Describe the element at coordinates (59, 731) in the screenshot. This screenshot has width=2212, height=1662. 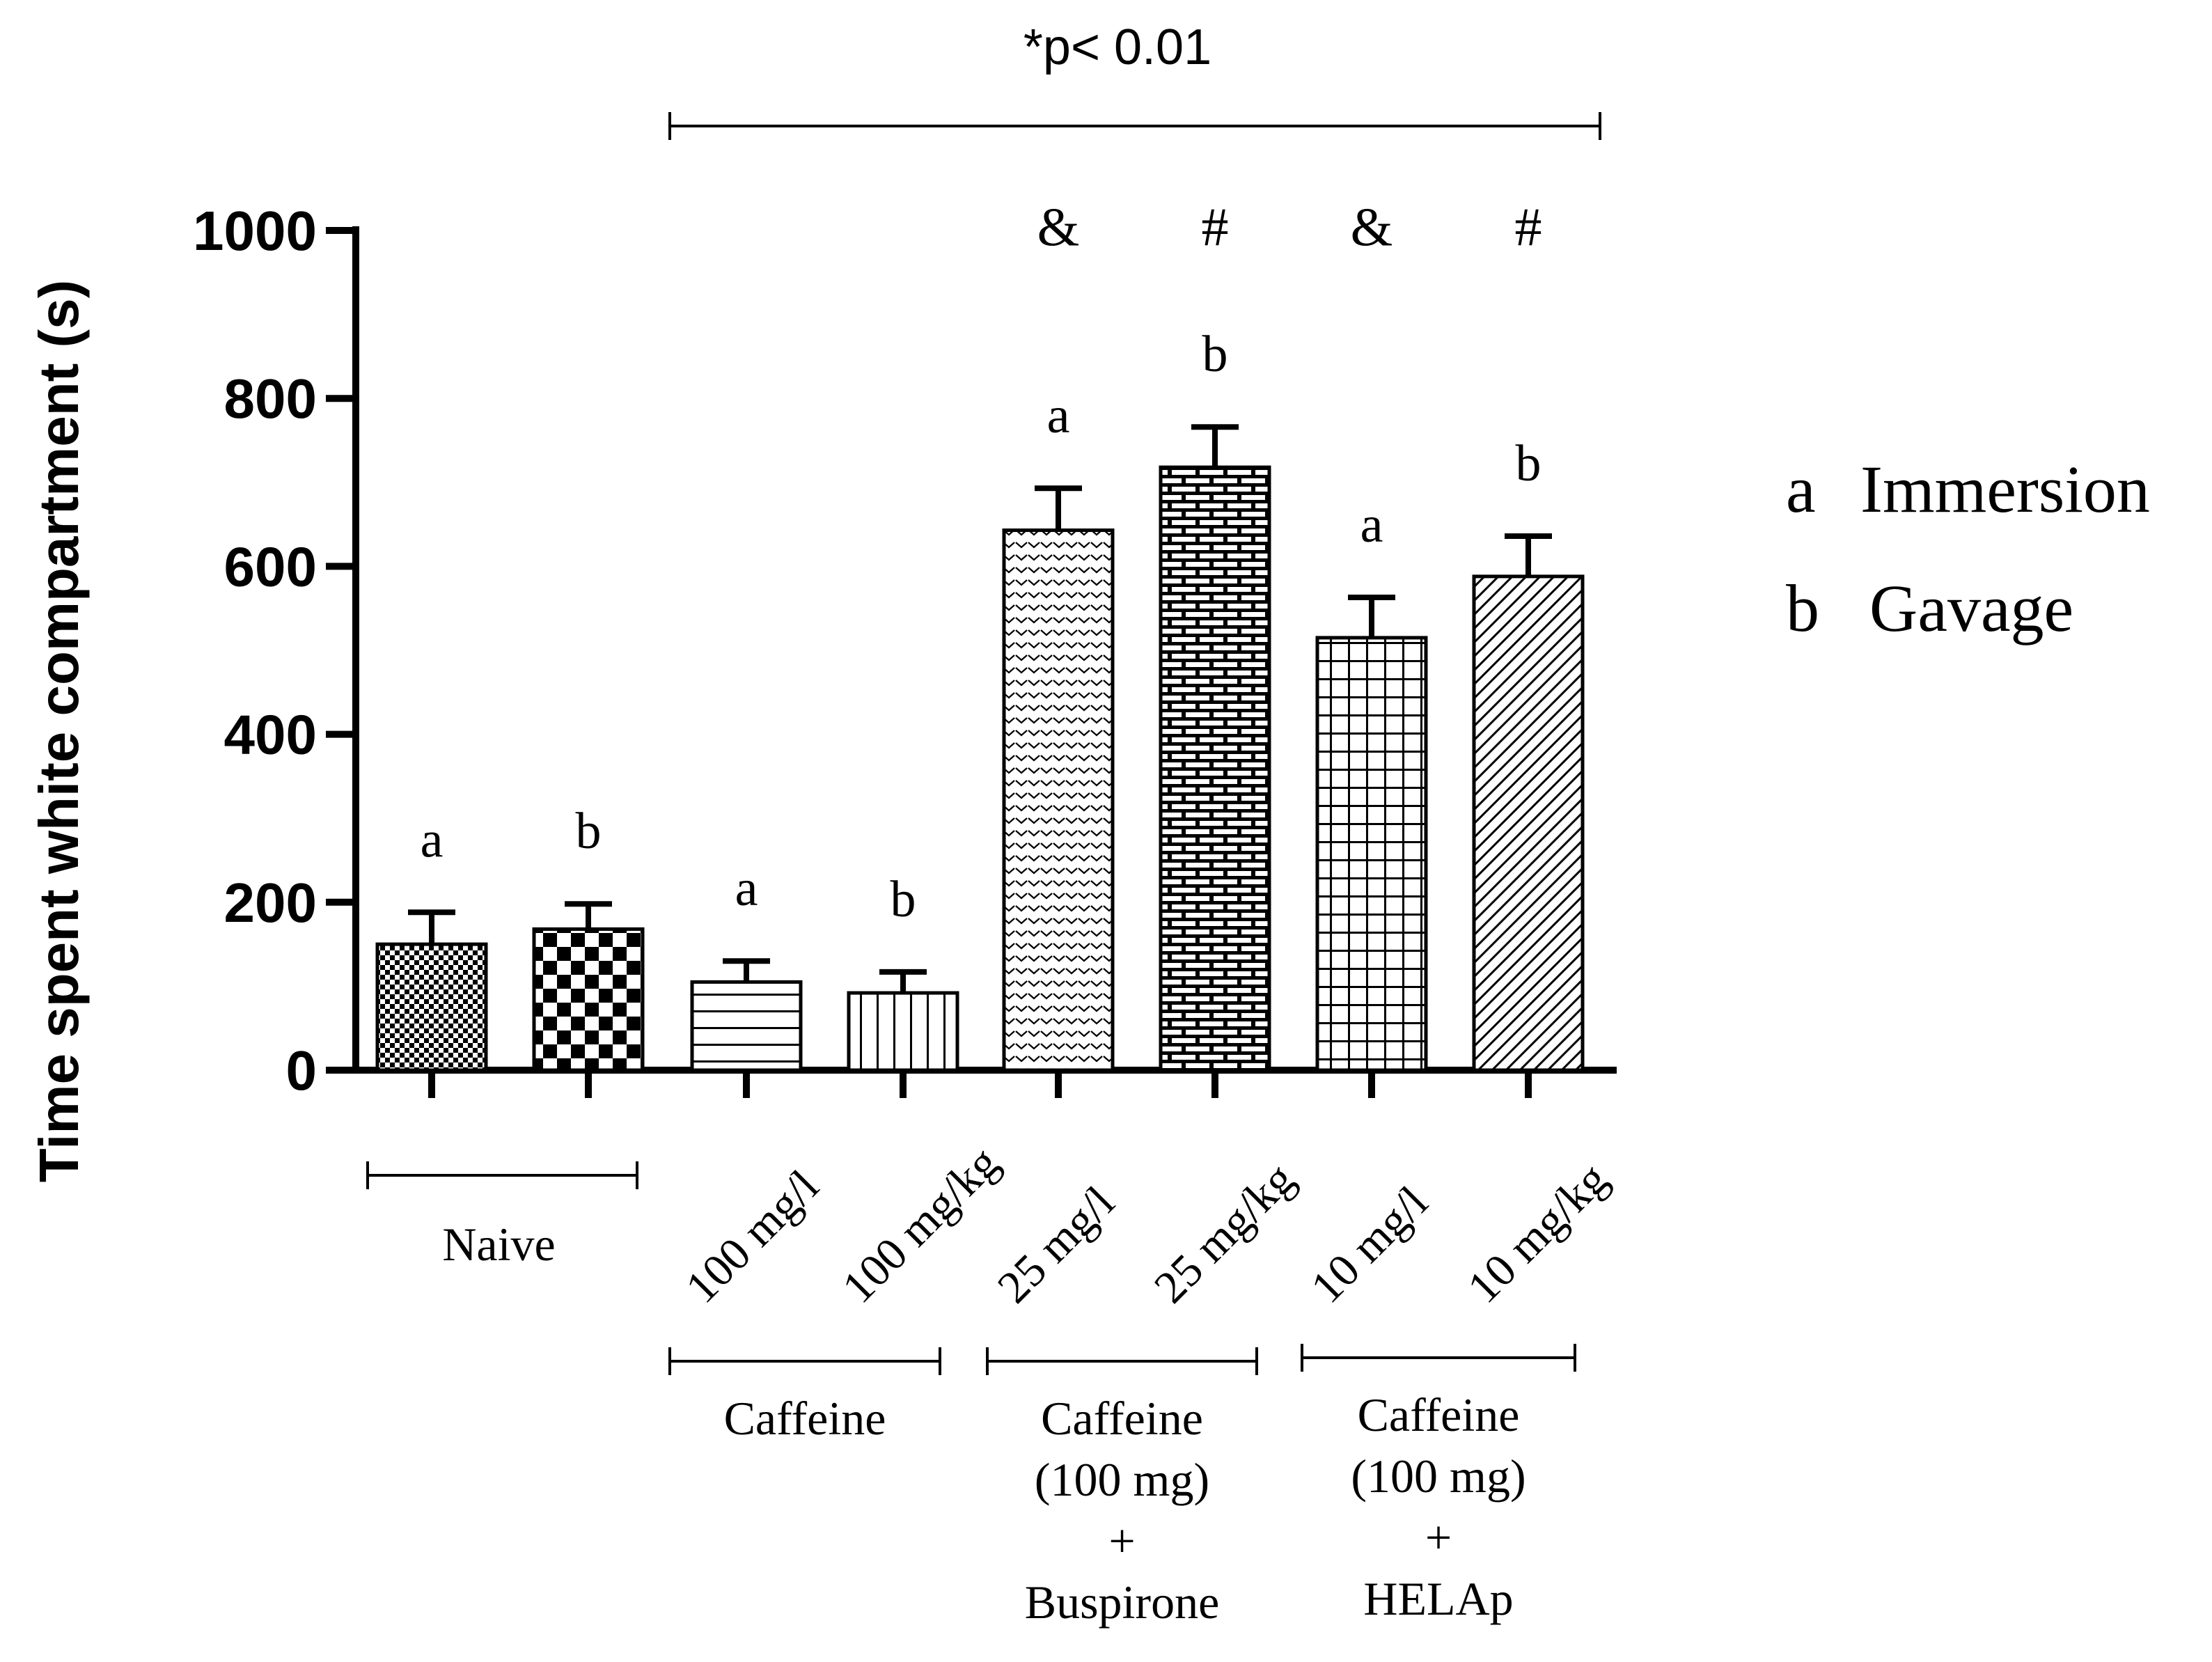
I see `y-axis-title: Time spent white compartment (s)` at that location.